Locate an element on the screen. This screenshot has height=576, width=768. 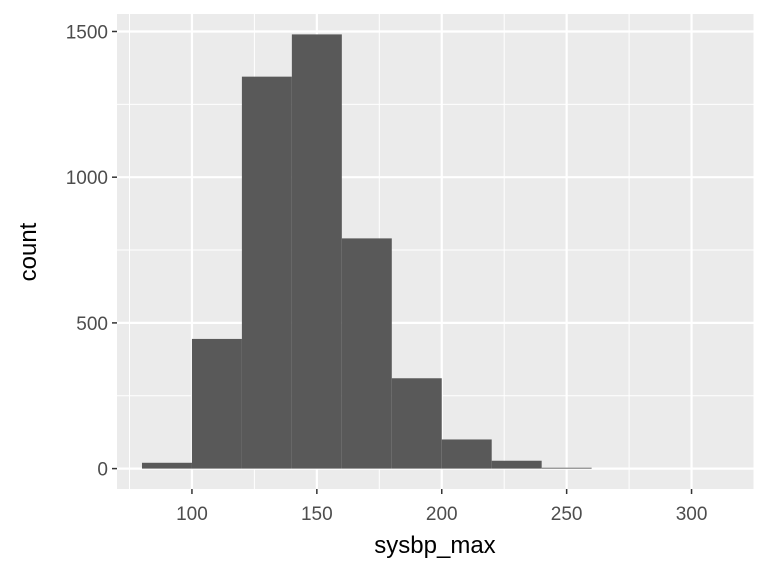
x-axis-title: sysbp_max is located at coordinates (434, 545).